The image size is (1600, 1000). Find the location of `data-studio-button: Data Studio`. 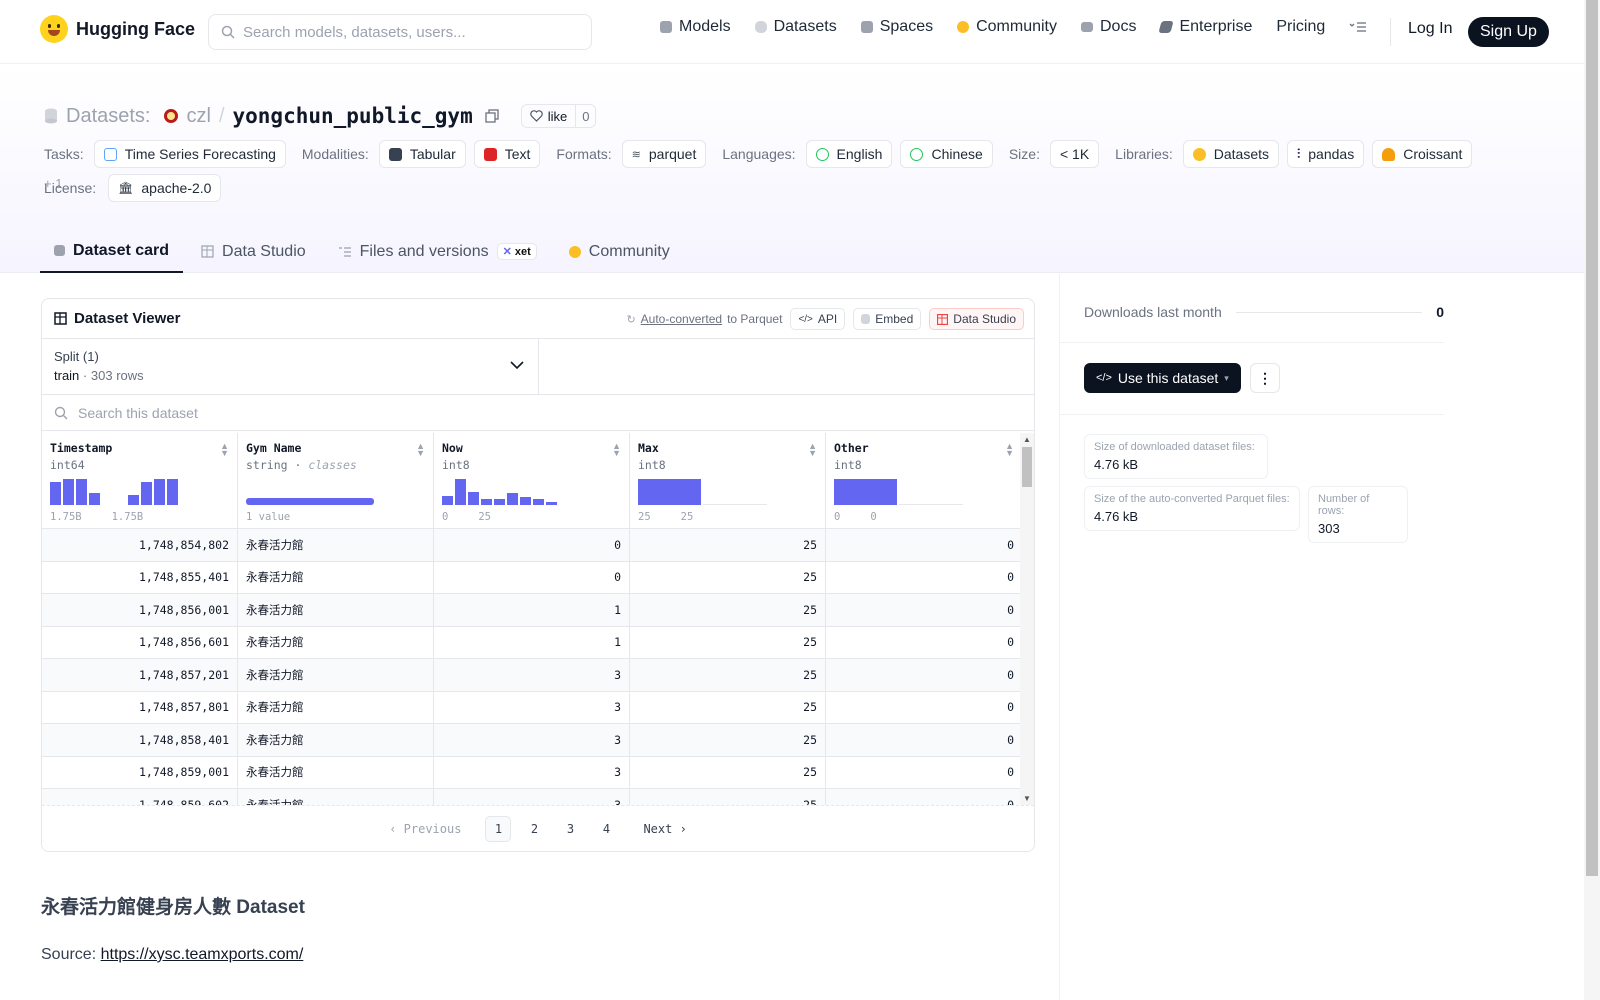

data-studio-button: Data Studio is located at coordinates (976, 319).